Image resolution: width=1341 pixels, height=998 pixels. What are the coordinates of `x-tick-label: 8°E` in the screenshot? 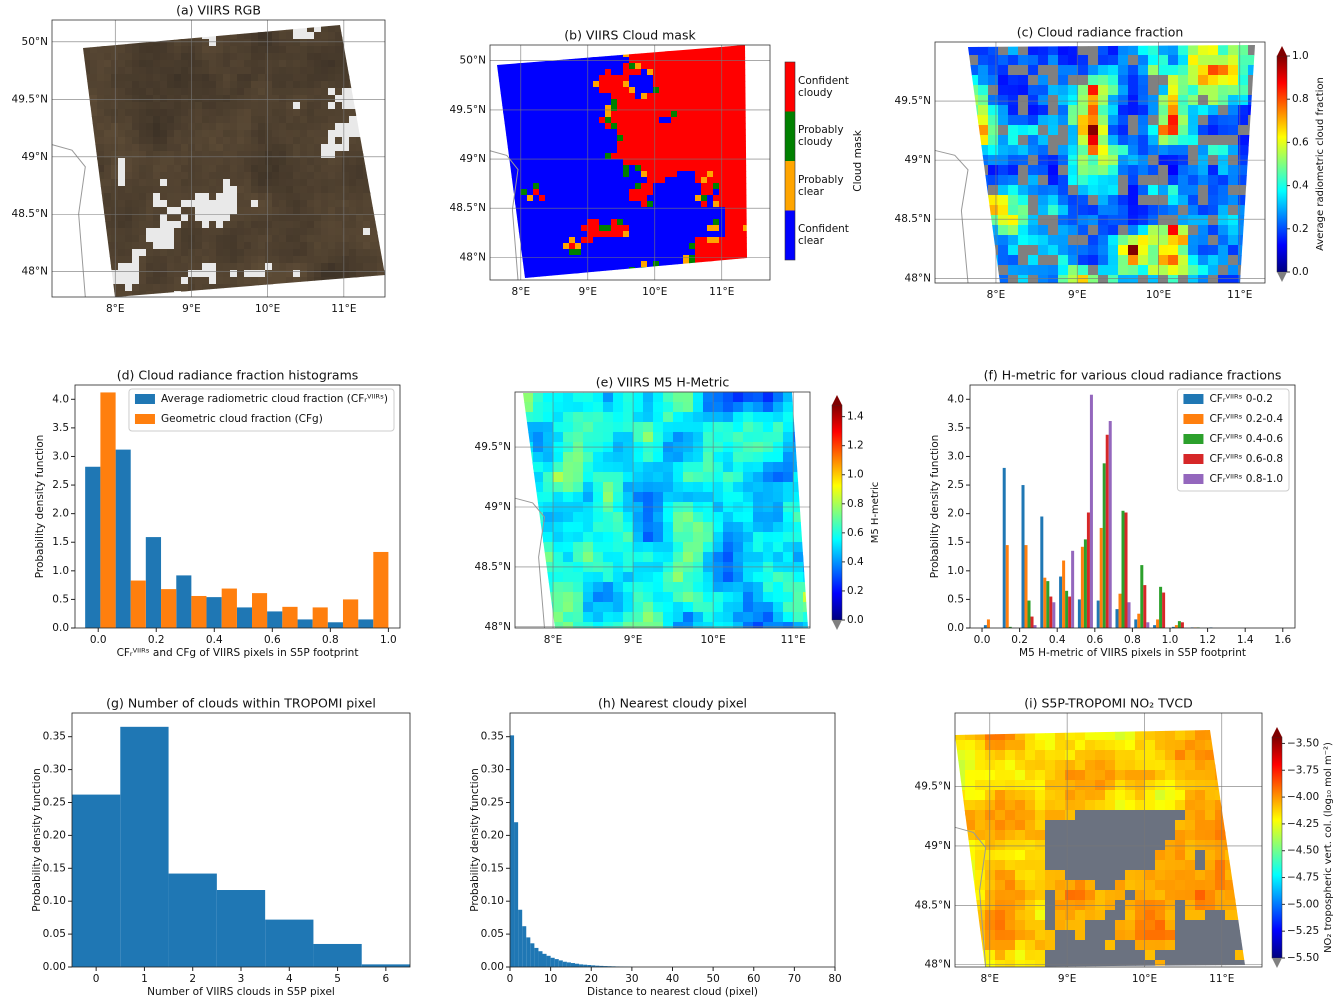 It's located at (521, 292).